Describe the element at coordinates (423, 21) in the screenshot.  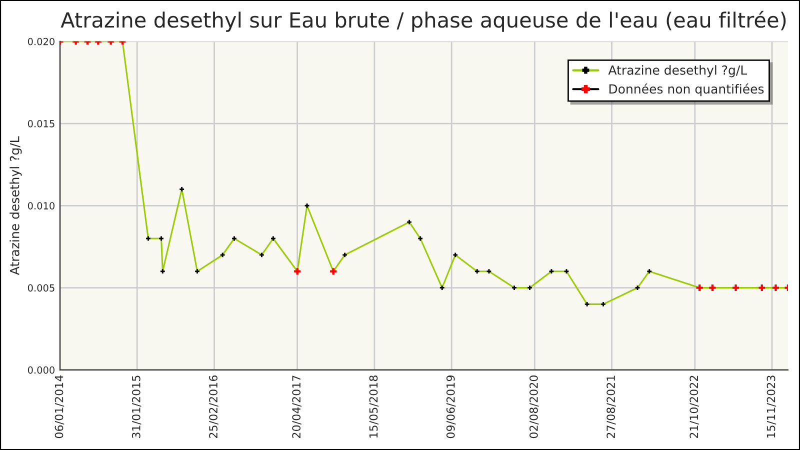
I see `chart-title: Atrazine desethyl sur Eau brute / phase aqueuse de l'eau (eau filtrée)` at that location.